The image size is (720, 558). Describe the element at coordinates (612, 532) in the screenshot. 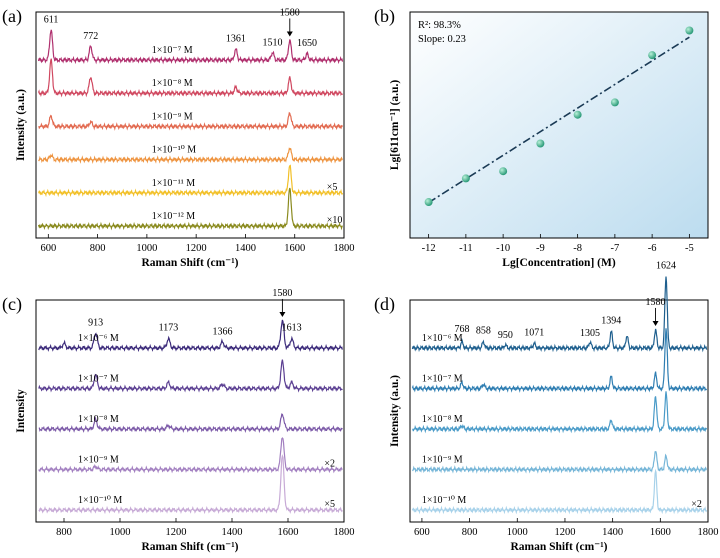

I see `x-3-xtick-label-4: 1400` at that location.